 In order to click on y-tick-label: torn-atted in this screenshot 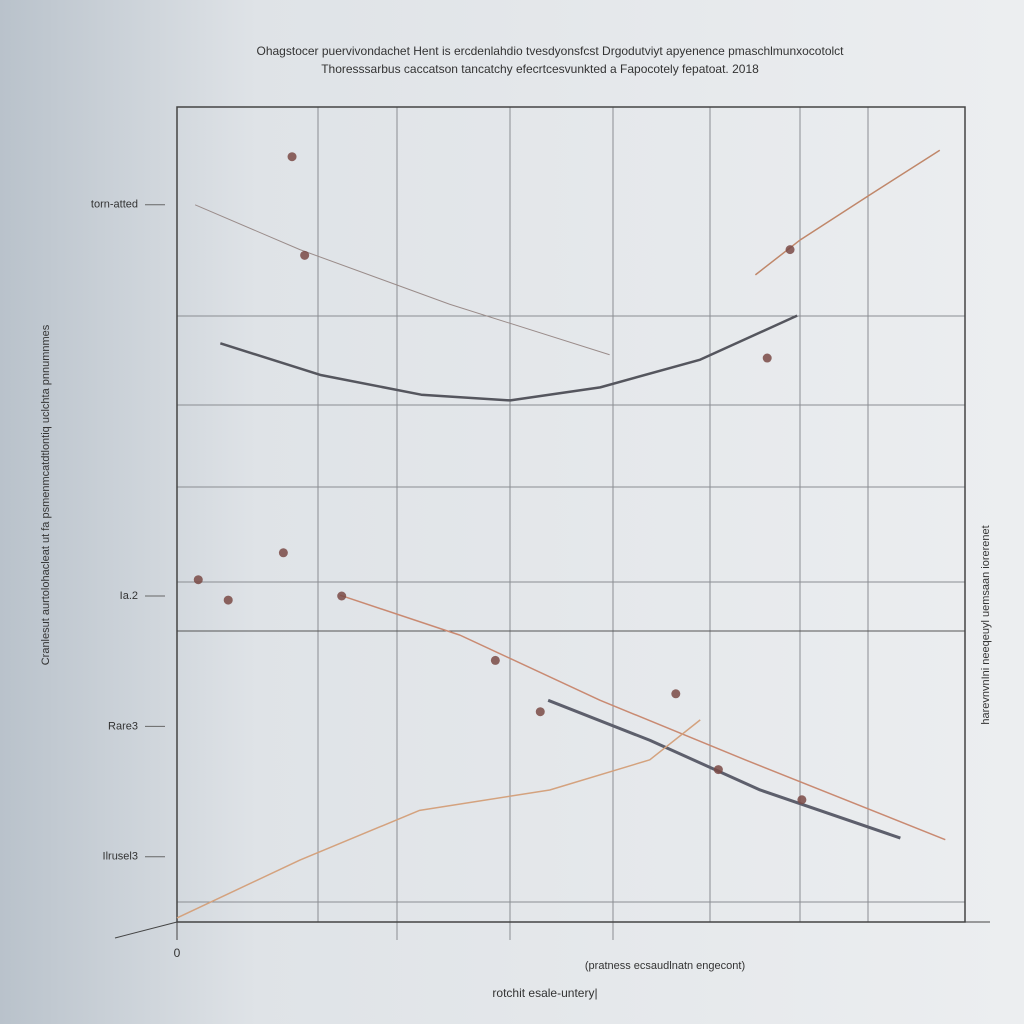, I will do `click(114, 205)`.